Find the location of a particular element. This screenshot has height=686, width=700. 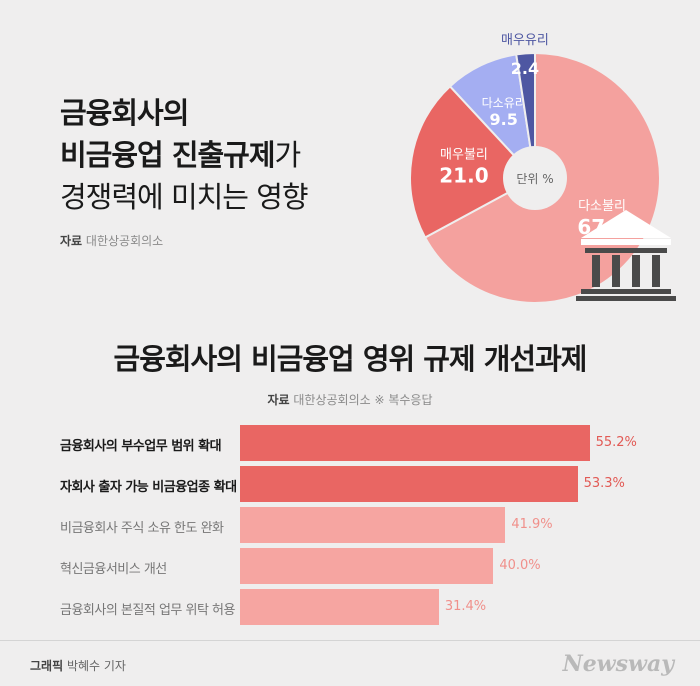

source-top-value: 대한상공회의소 is located at coordinates (124, 241).